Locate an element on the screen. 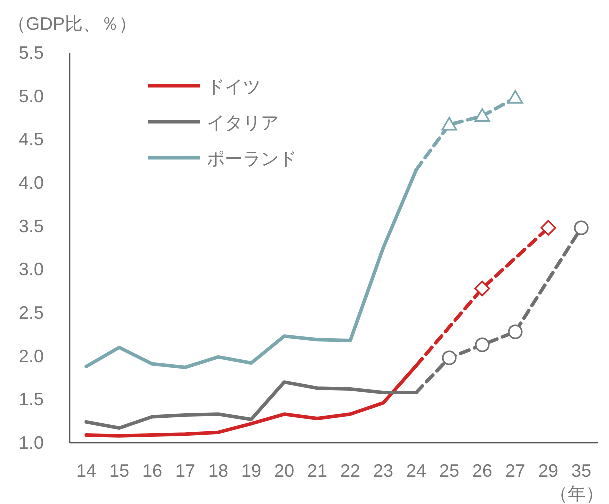  legend-item: ドイツ is located at coordinates (204, 87).